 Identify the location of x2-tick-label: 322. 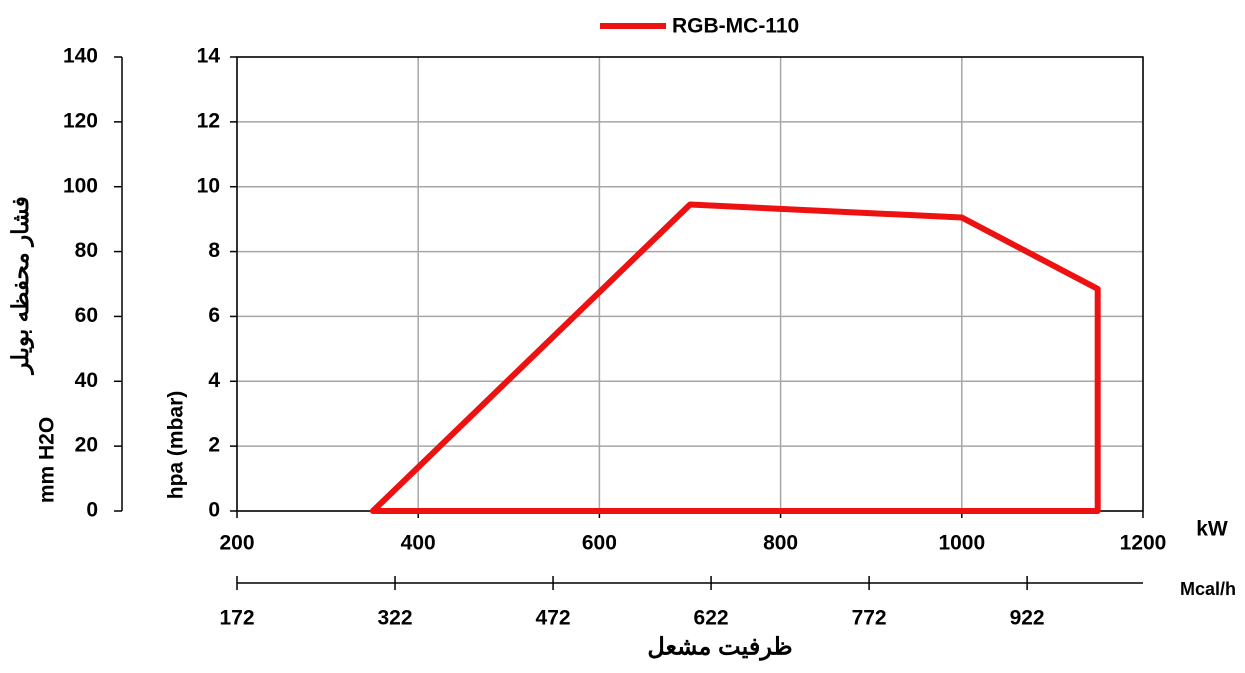
(394, 618).